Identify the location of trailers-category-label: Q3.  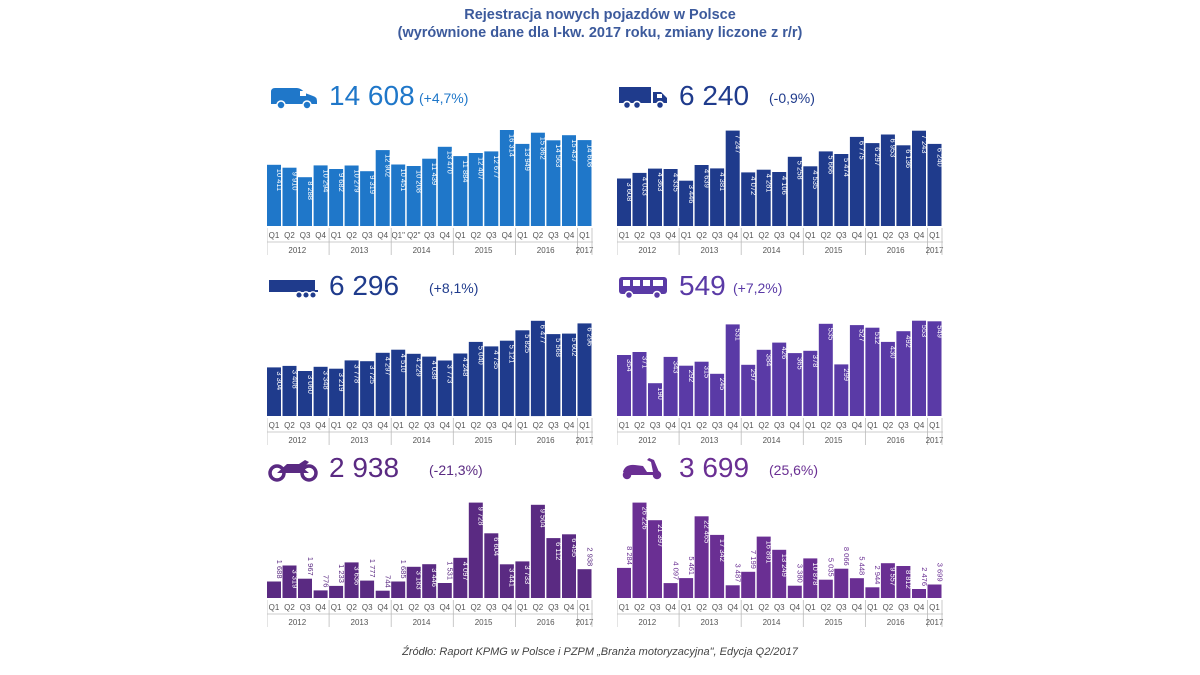
(367, 425).